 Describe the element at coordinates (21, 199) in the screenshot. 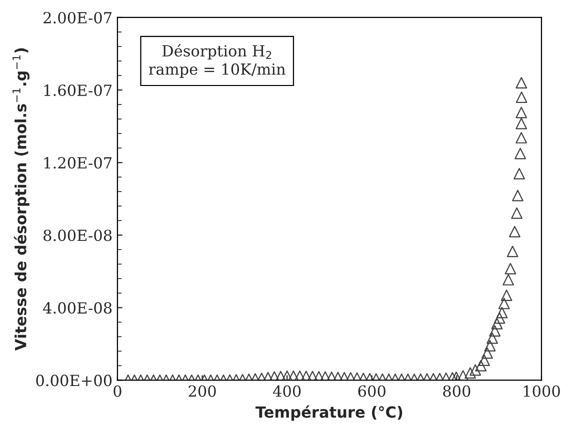

I see `y-axis-title: Vitesse de désorption (mol.s$^{−1}$.g$^{−1}$)` at that location.